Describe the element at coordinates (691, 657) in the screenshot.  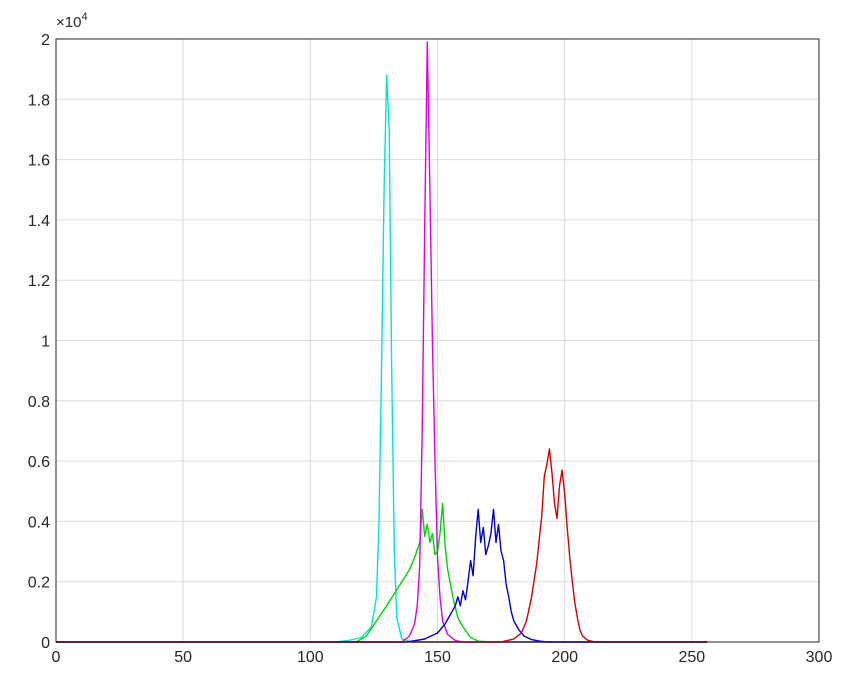
I see `x-tick-label: 250` at that location.